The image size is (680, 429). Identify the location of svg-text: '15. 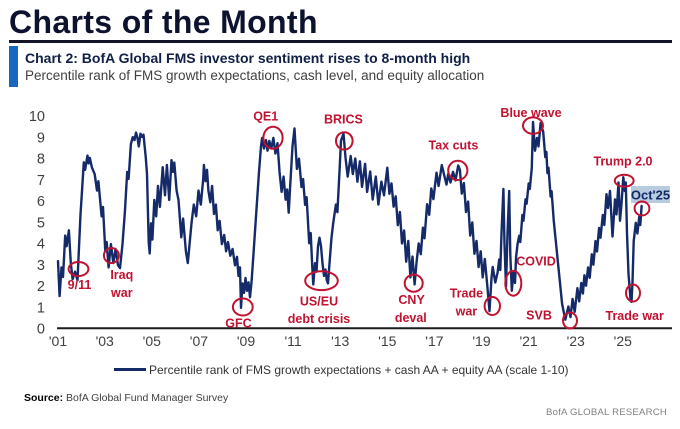
(387, 341).